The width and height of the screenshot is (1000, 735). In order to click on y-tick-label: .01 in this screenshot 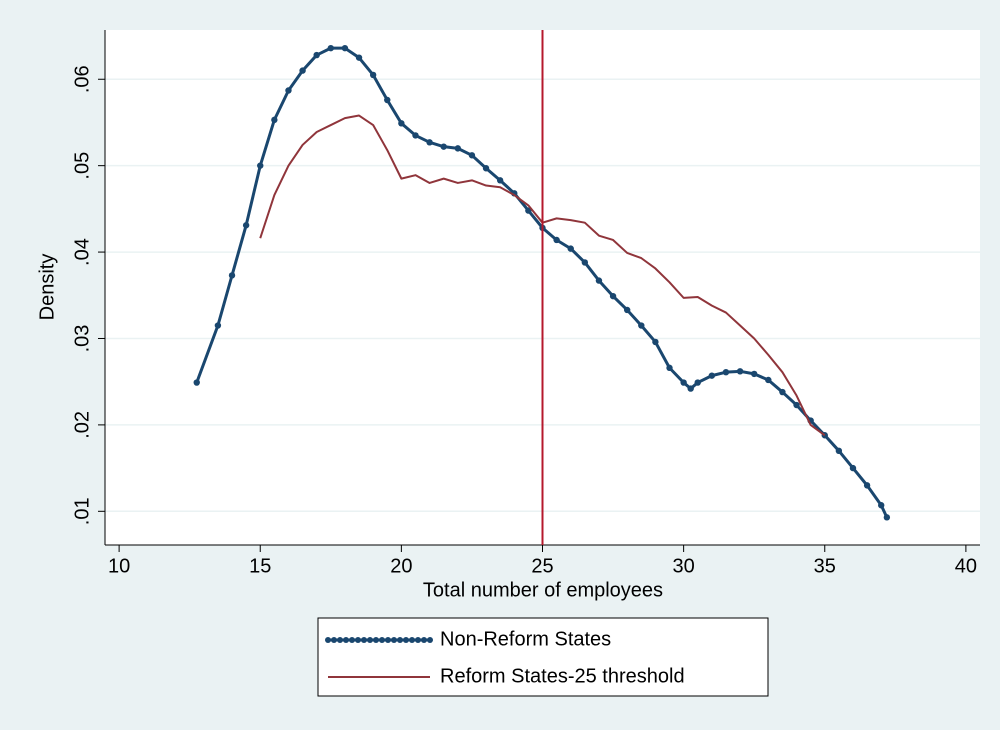, I will do `click(82, 511)`.